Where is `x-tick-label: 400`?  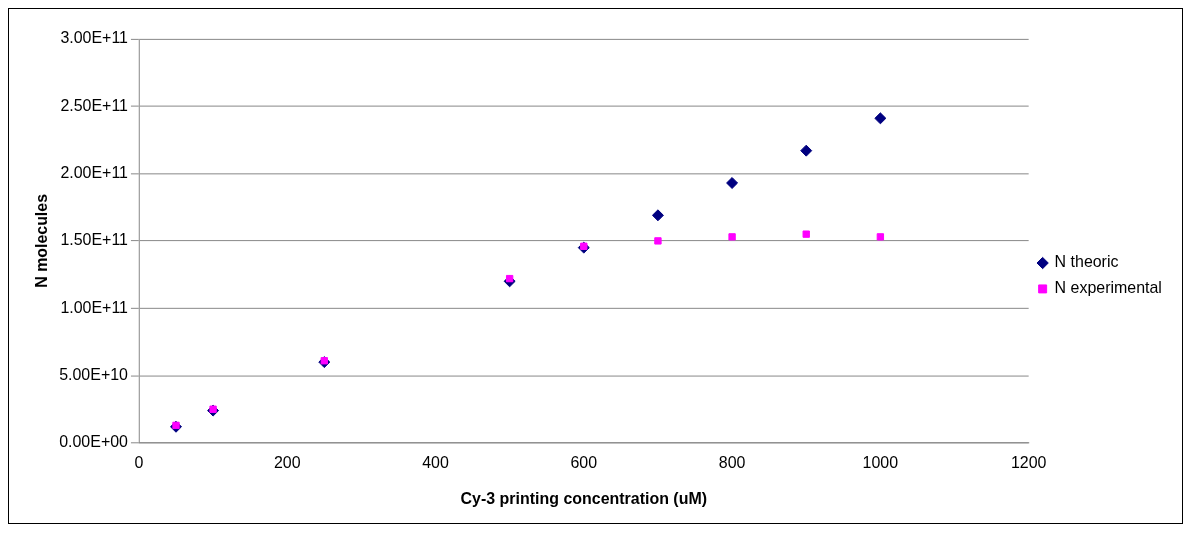
x-tick-label: 400 is located at coordinates (435, 462).